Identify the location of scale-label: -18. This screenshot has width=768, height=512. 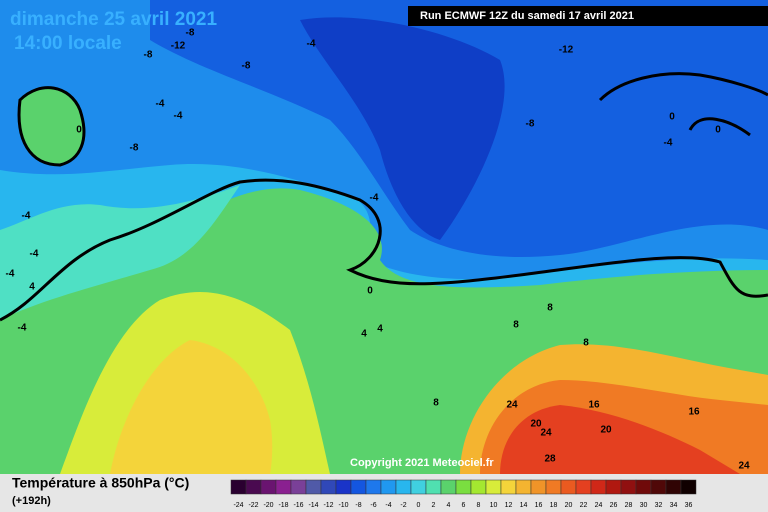
(283, 505).